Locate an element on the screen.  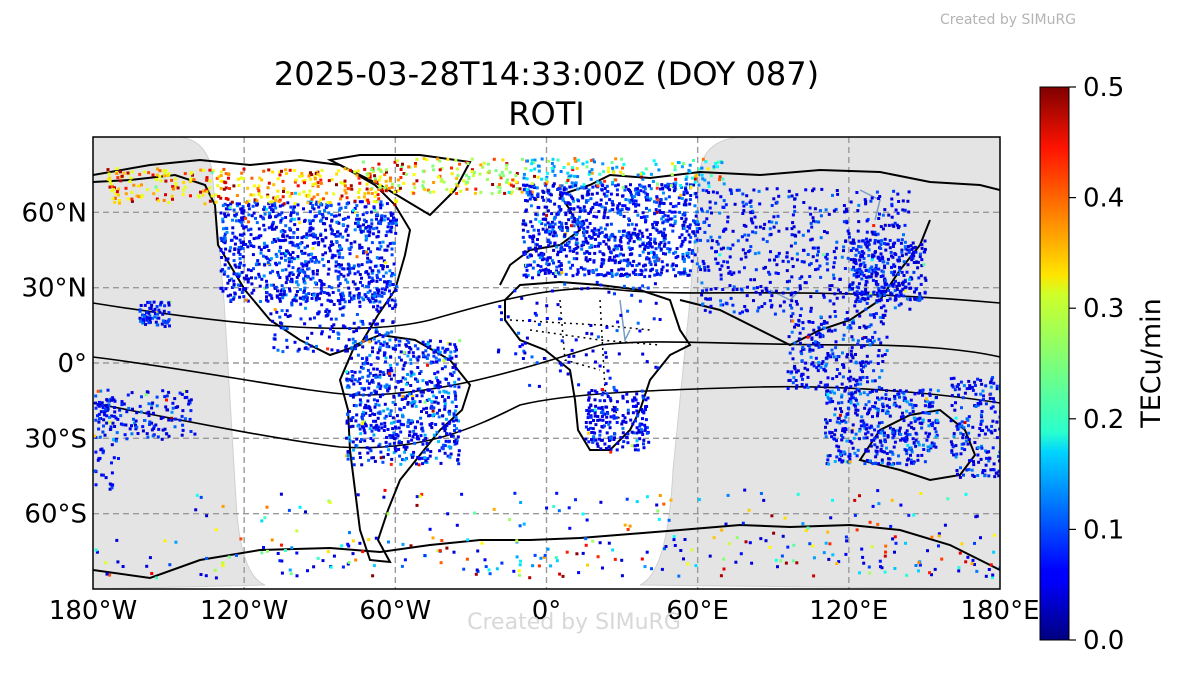
chart-title: 2025-03-28T14:33:00Z (DOY 087) is located at coordinates (546, 74).